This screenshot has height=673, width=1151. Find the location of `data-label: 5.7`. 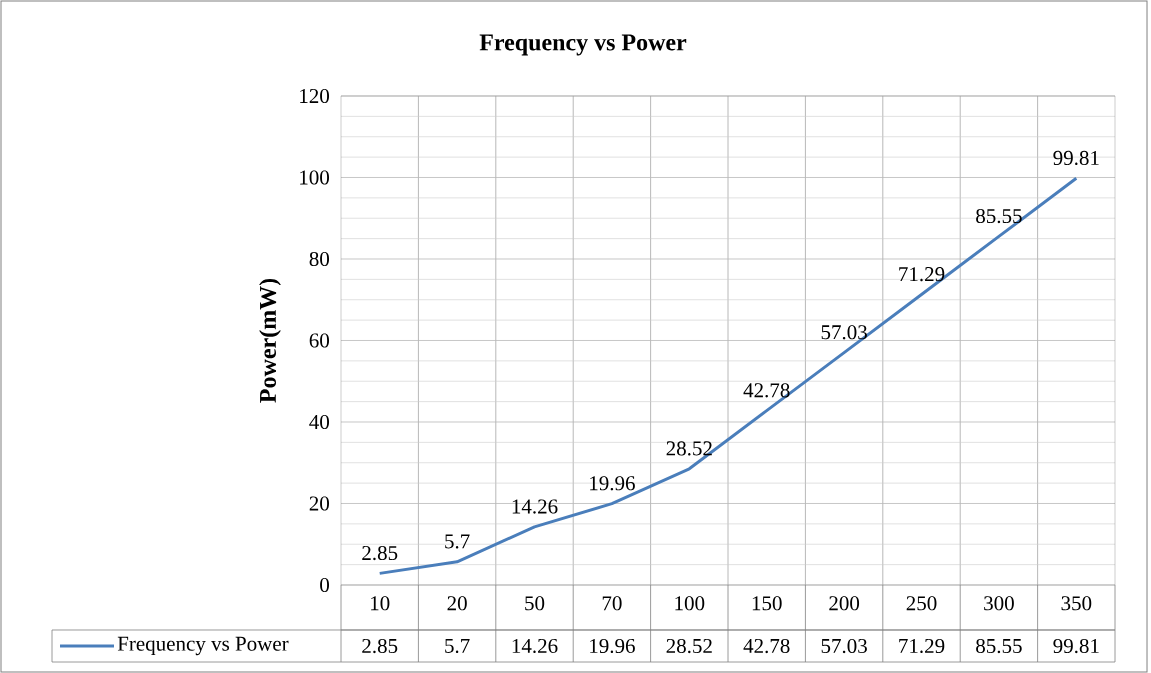

data-label: 5.7 is located at coordinates (457, 646).